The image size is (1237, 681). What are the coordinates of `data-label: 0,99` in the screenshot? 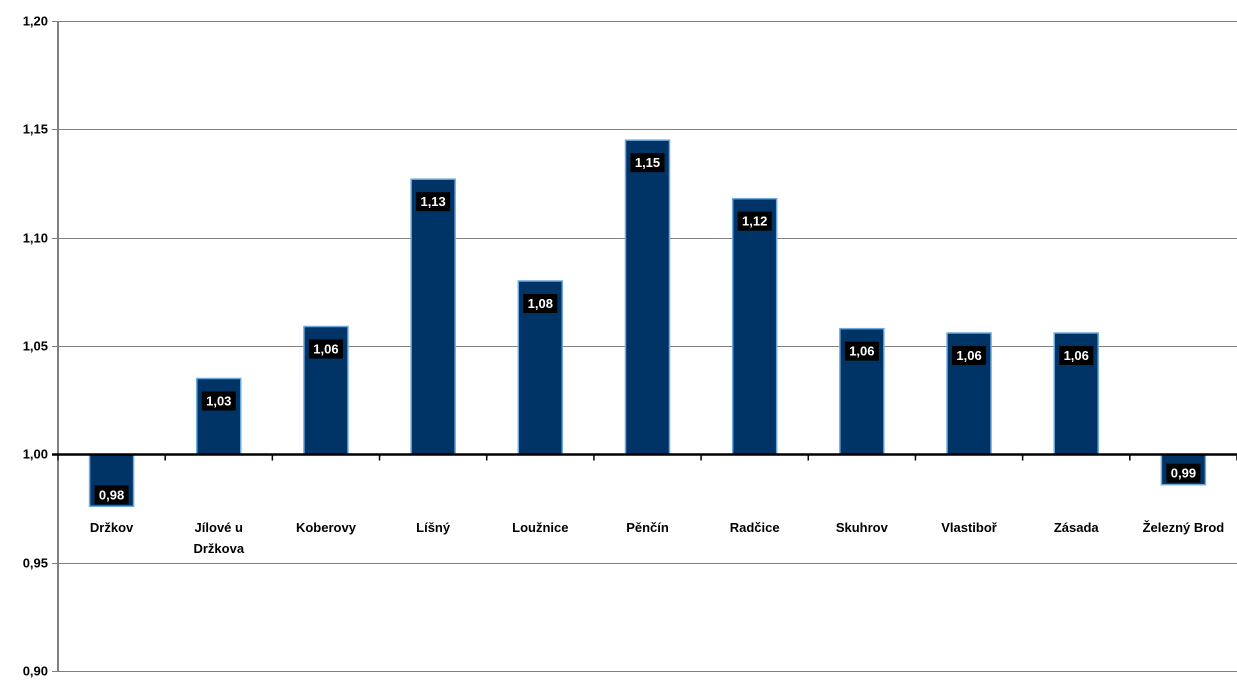 It's located at (1183, 473).